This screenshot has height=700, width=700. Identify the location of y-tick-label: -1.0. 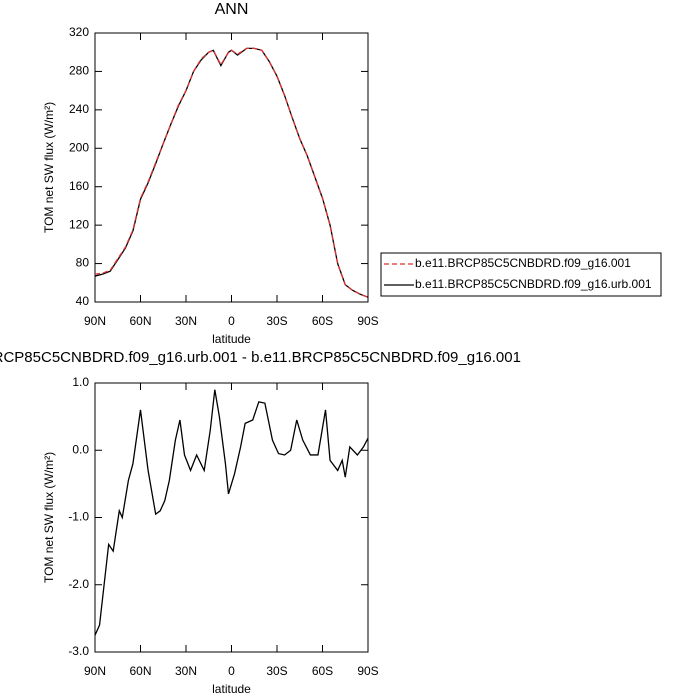
(78, 517).